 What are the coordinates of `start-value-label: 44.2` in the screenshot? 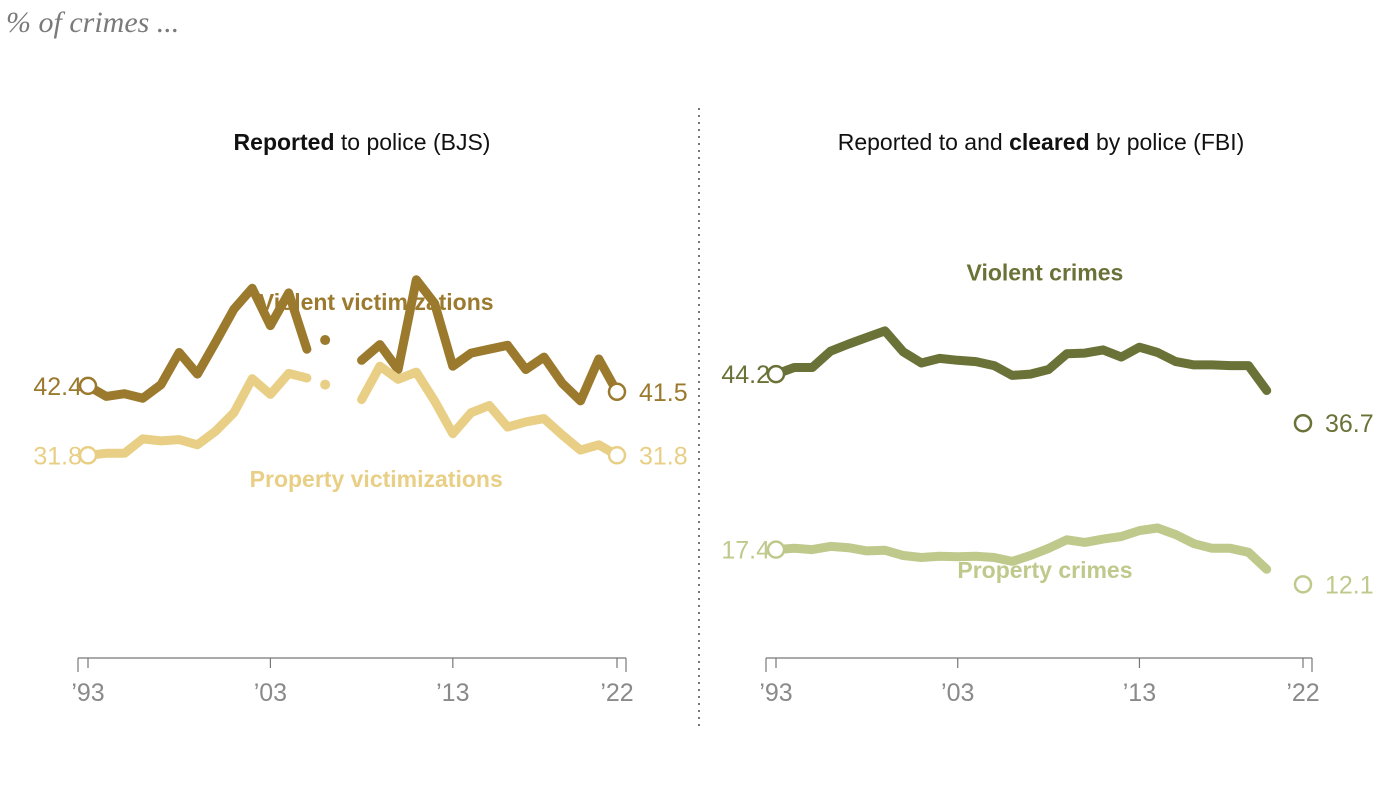 It's located at (745, 375).